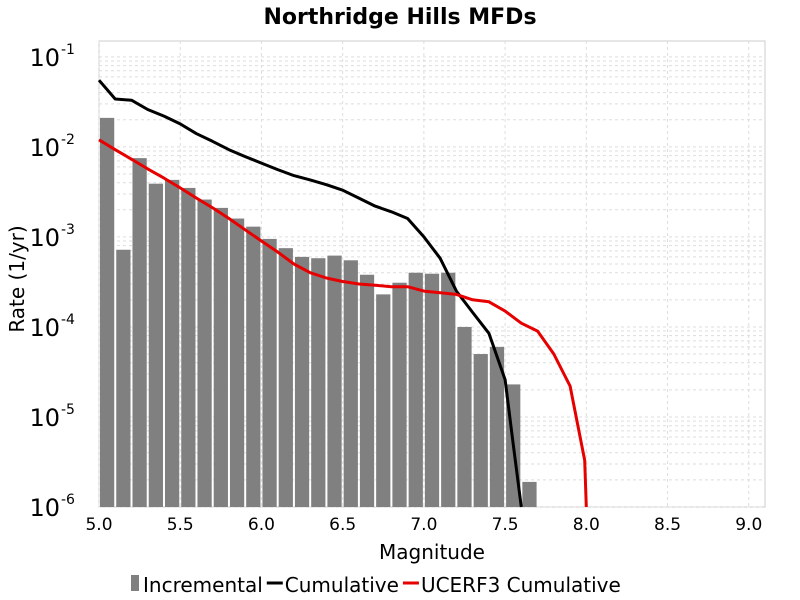  Describe the element at coordinates (68, 50) in the screenshot. I see `y-tick-exponent: -1` at that location.